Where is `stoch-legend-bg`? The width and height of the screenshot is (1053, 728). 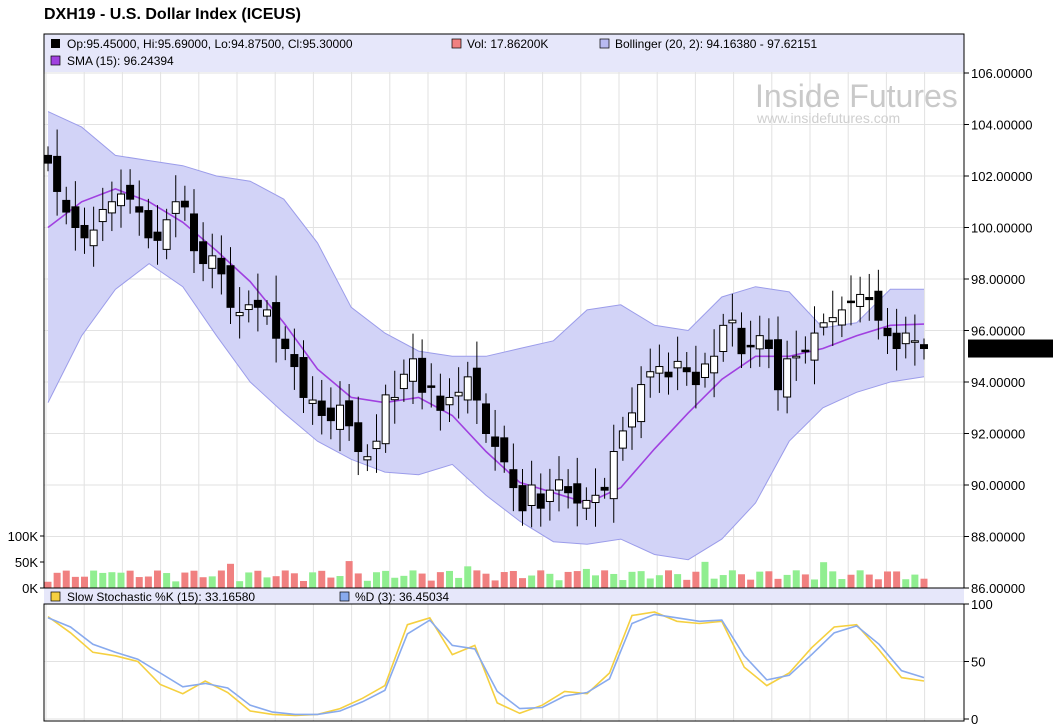
stoch-legend-bg is located at coordinates (504, 596).